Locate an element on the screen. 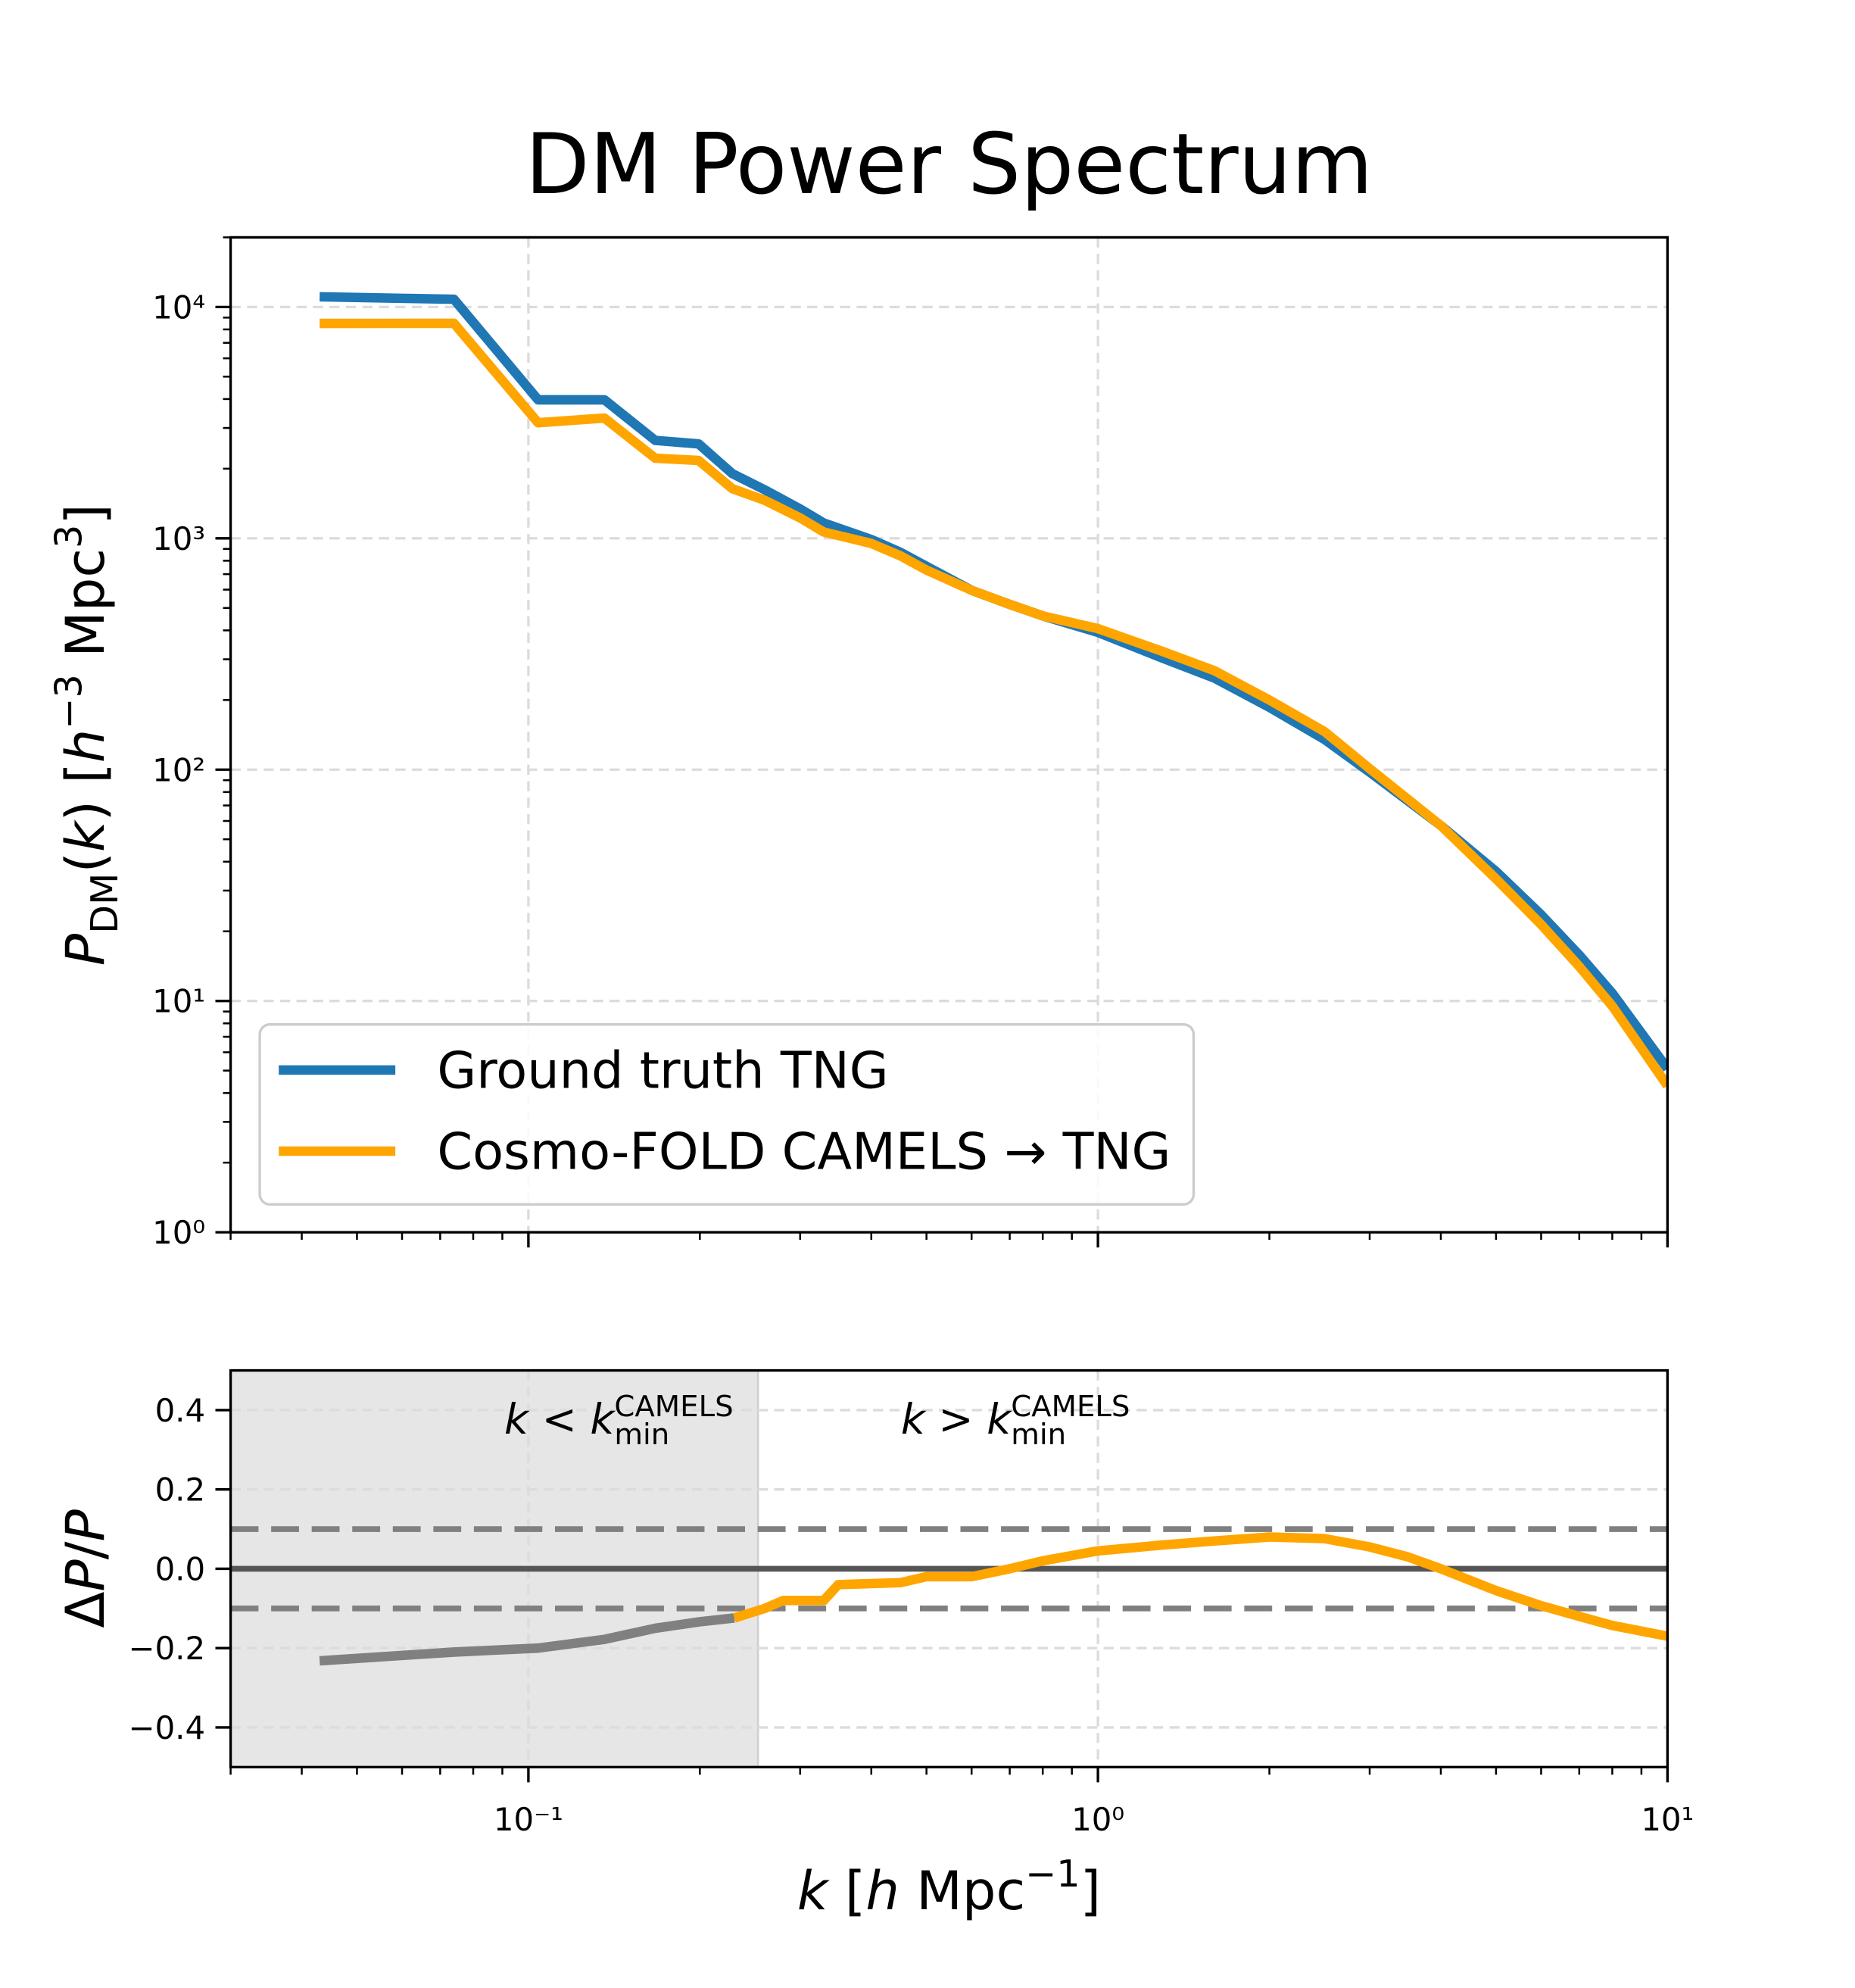 The image size is (1855, 1988). y-axis-label-part: DM is located at coordinates (104, 903).